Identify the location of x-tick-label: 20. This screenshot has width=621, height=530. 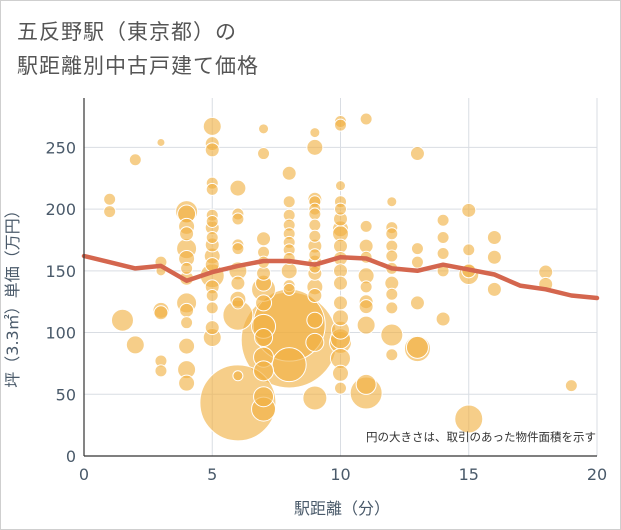
(597, 474).